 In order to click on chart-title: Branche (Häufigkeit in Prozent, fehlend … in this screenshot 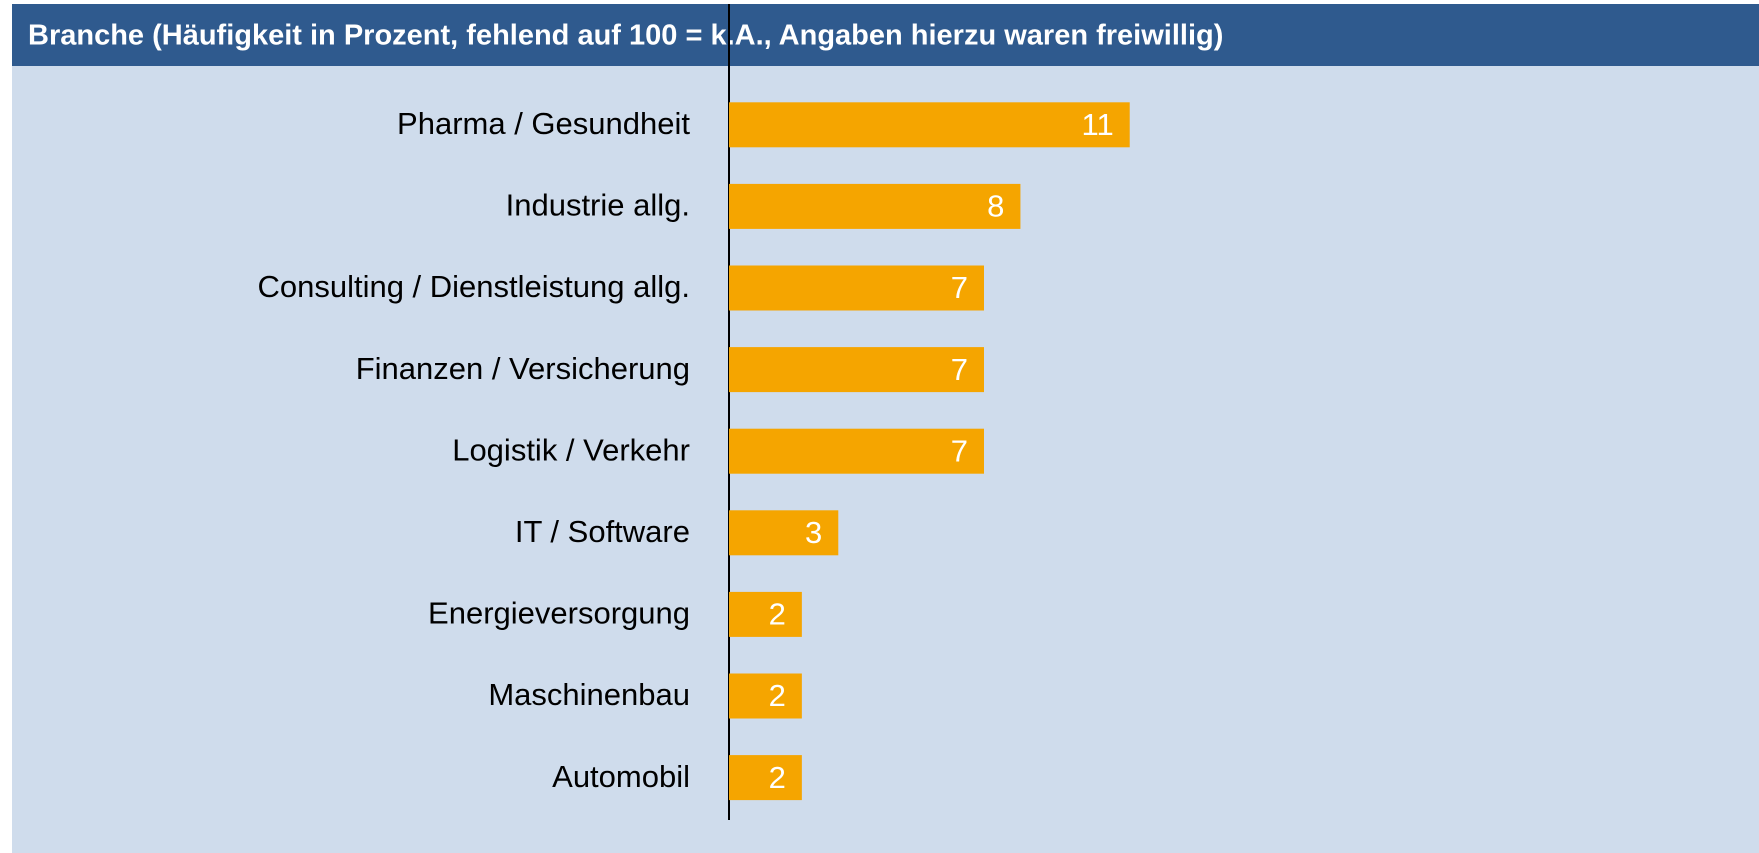, I will do `click(625, 36)`.